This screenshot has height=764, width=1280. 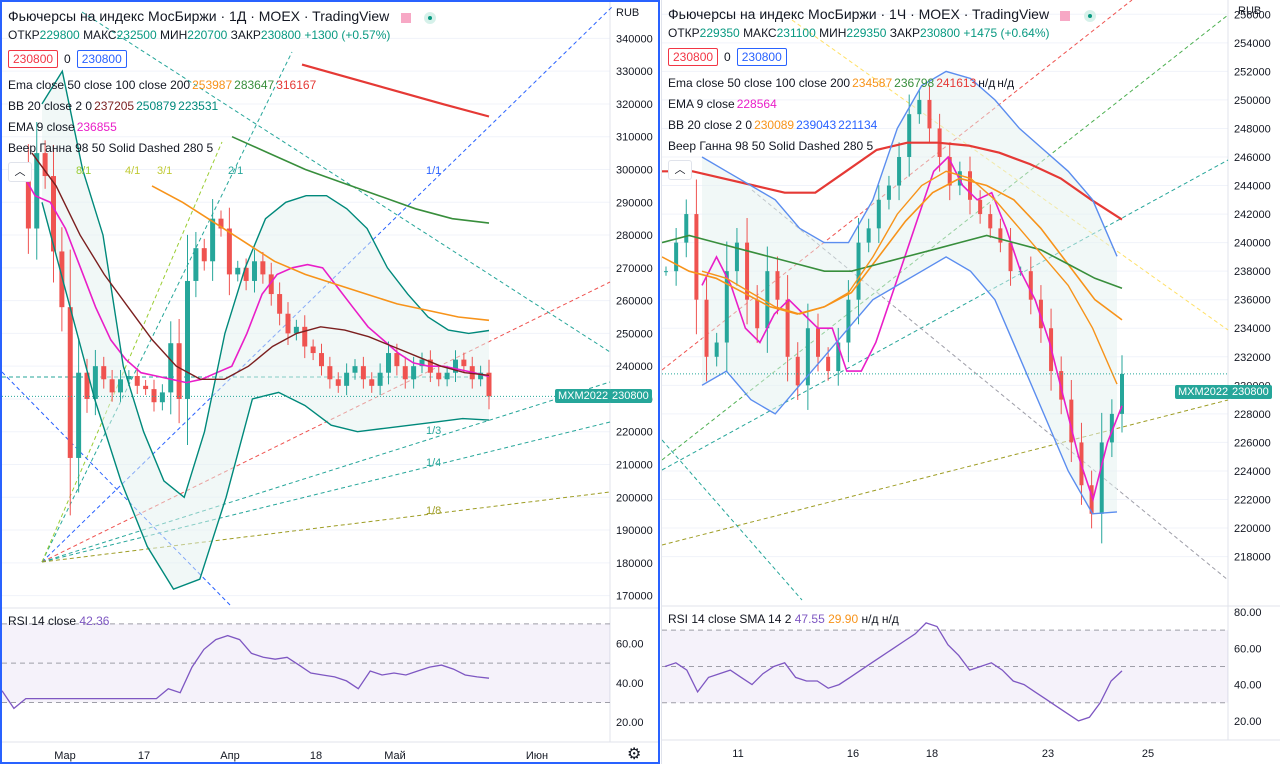 I want to click on rsi-na-1: н/д, so click(x=870, y=619).